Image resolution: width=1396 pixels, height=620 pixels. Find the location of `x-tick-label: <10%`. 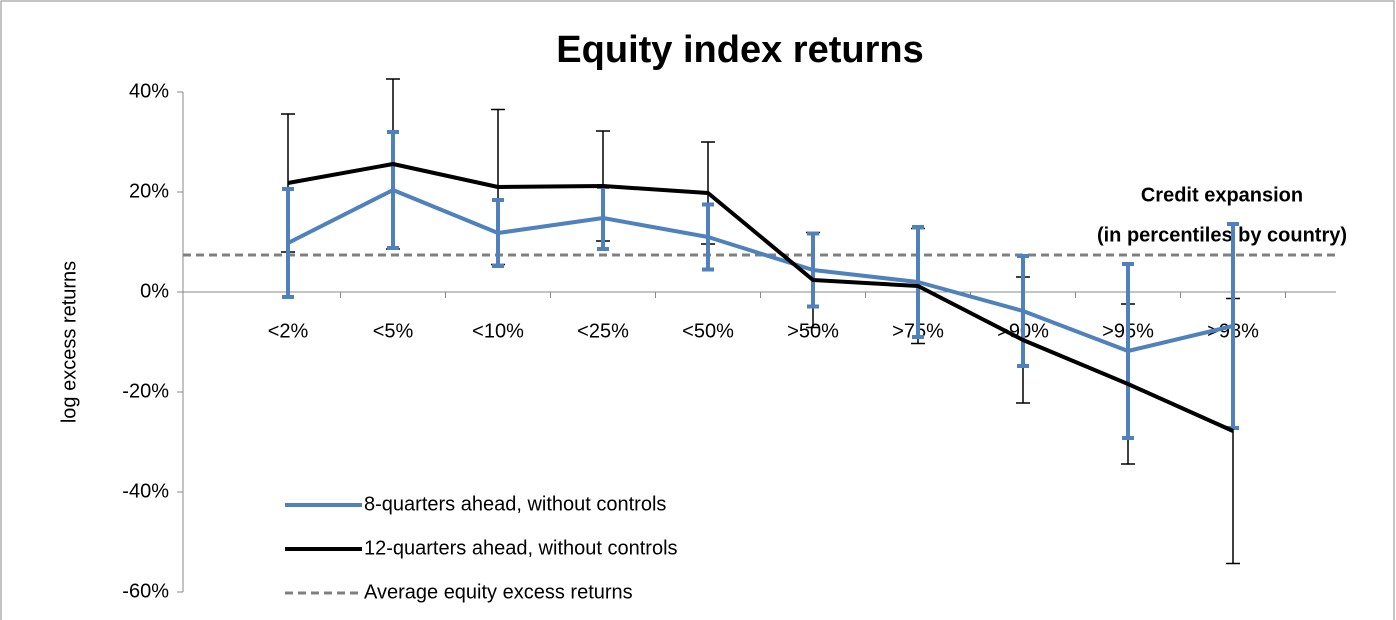

x-tick-label: <10% is located at coordinates (498, 331).